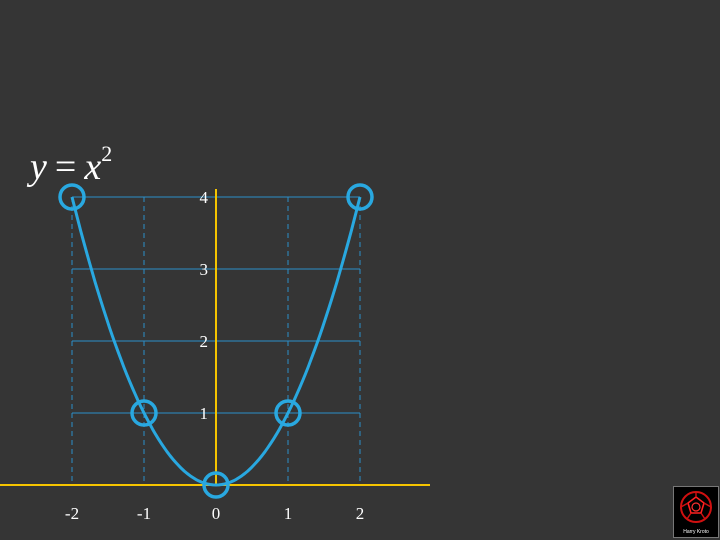 This screenshot has width=720, height=540. Describe the element at coordinates (696, 507) in the screenshot. I see `fullerene-molecule-icon` at that location.